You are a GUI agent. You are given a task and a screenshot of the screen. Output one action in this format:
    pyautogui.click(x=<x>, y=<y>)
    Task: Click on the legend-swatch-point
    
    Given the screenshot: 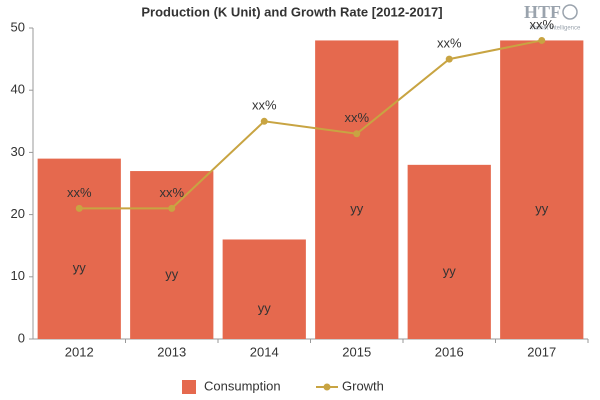 What is the action you would take?
    pyautogui.click(x=327, y=387)
    